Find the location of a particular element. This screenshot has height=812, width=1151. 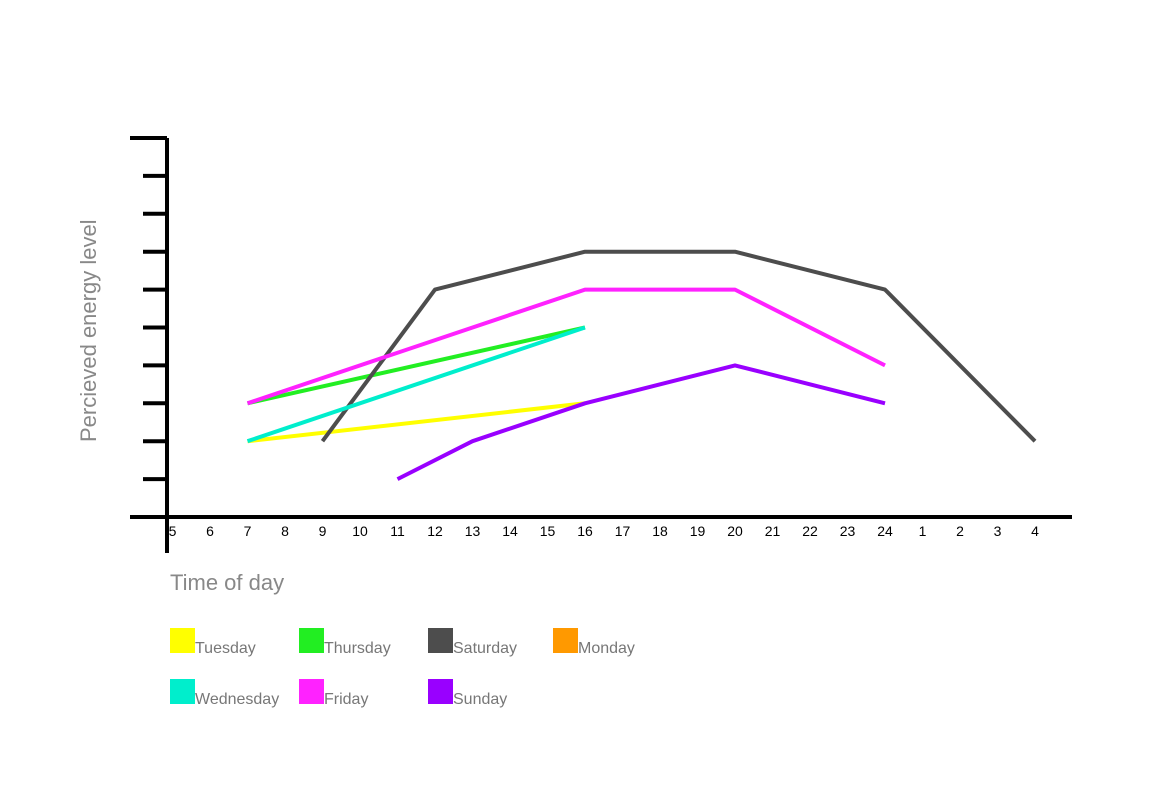

x-tick-label: 14 is located at coordinates (510, 531).